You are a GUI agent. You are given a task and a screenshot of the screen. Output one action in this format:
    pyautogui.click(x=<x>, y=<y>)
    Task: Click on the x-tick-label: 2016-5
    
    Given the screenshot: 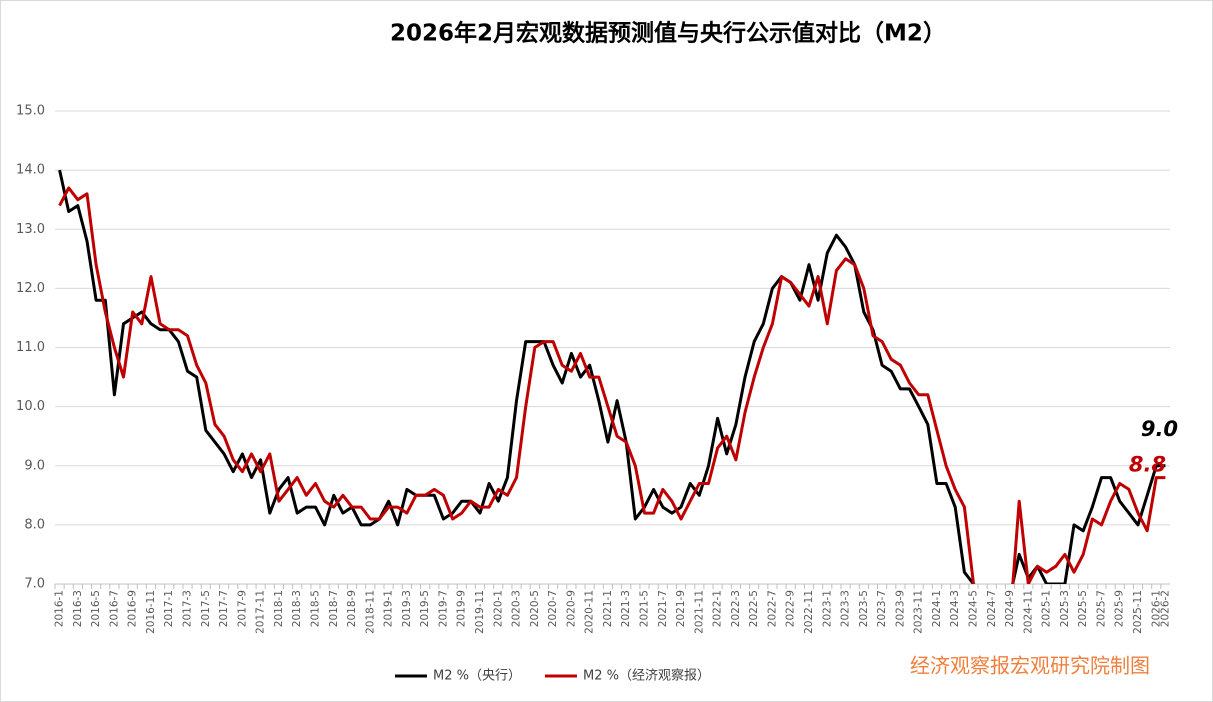 What is the action you would take?
    pyautogui.click(x=96, y=608)
    